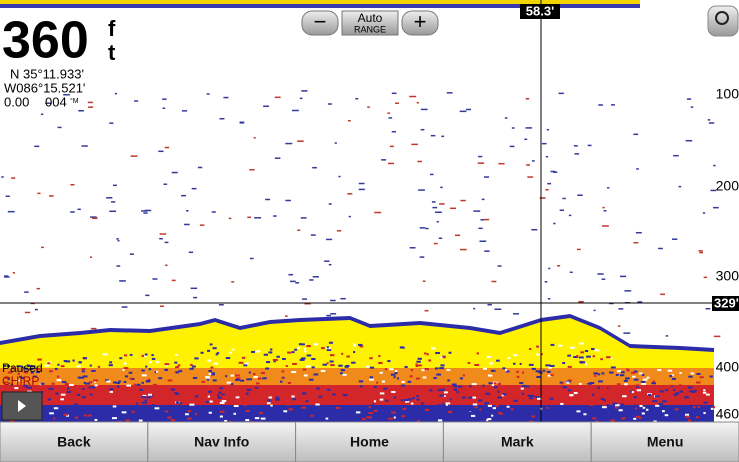 Image resolution: width=739 pixels, height=462 pixels. What do you see at coordinates (420, 23) in the screenshot?
I see `zoom-in-button` at bounding box center [420, 23].